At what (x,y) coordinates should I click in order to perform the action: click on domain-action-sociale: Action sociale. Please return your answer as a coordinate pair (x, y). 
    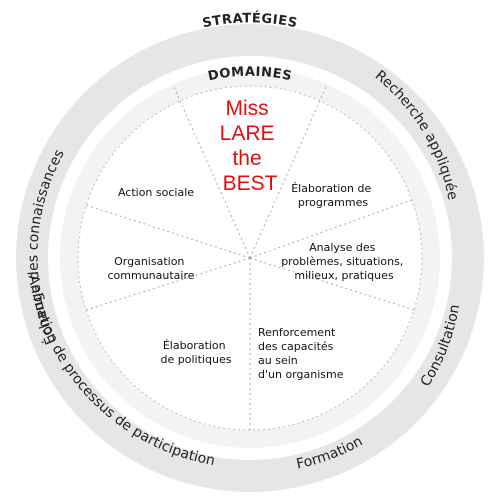
    Looking at the image, I should click on (156, 192).